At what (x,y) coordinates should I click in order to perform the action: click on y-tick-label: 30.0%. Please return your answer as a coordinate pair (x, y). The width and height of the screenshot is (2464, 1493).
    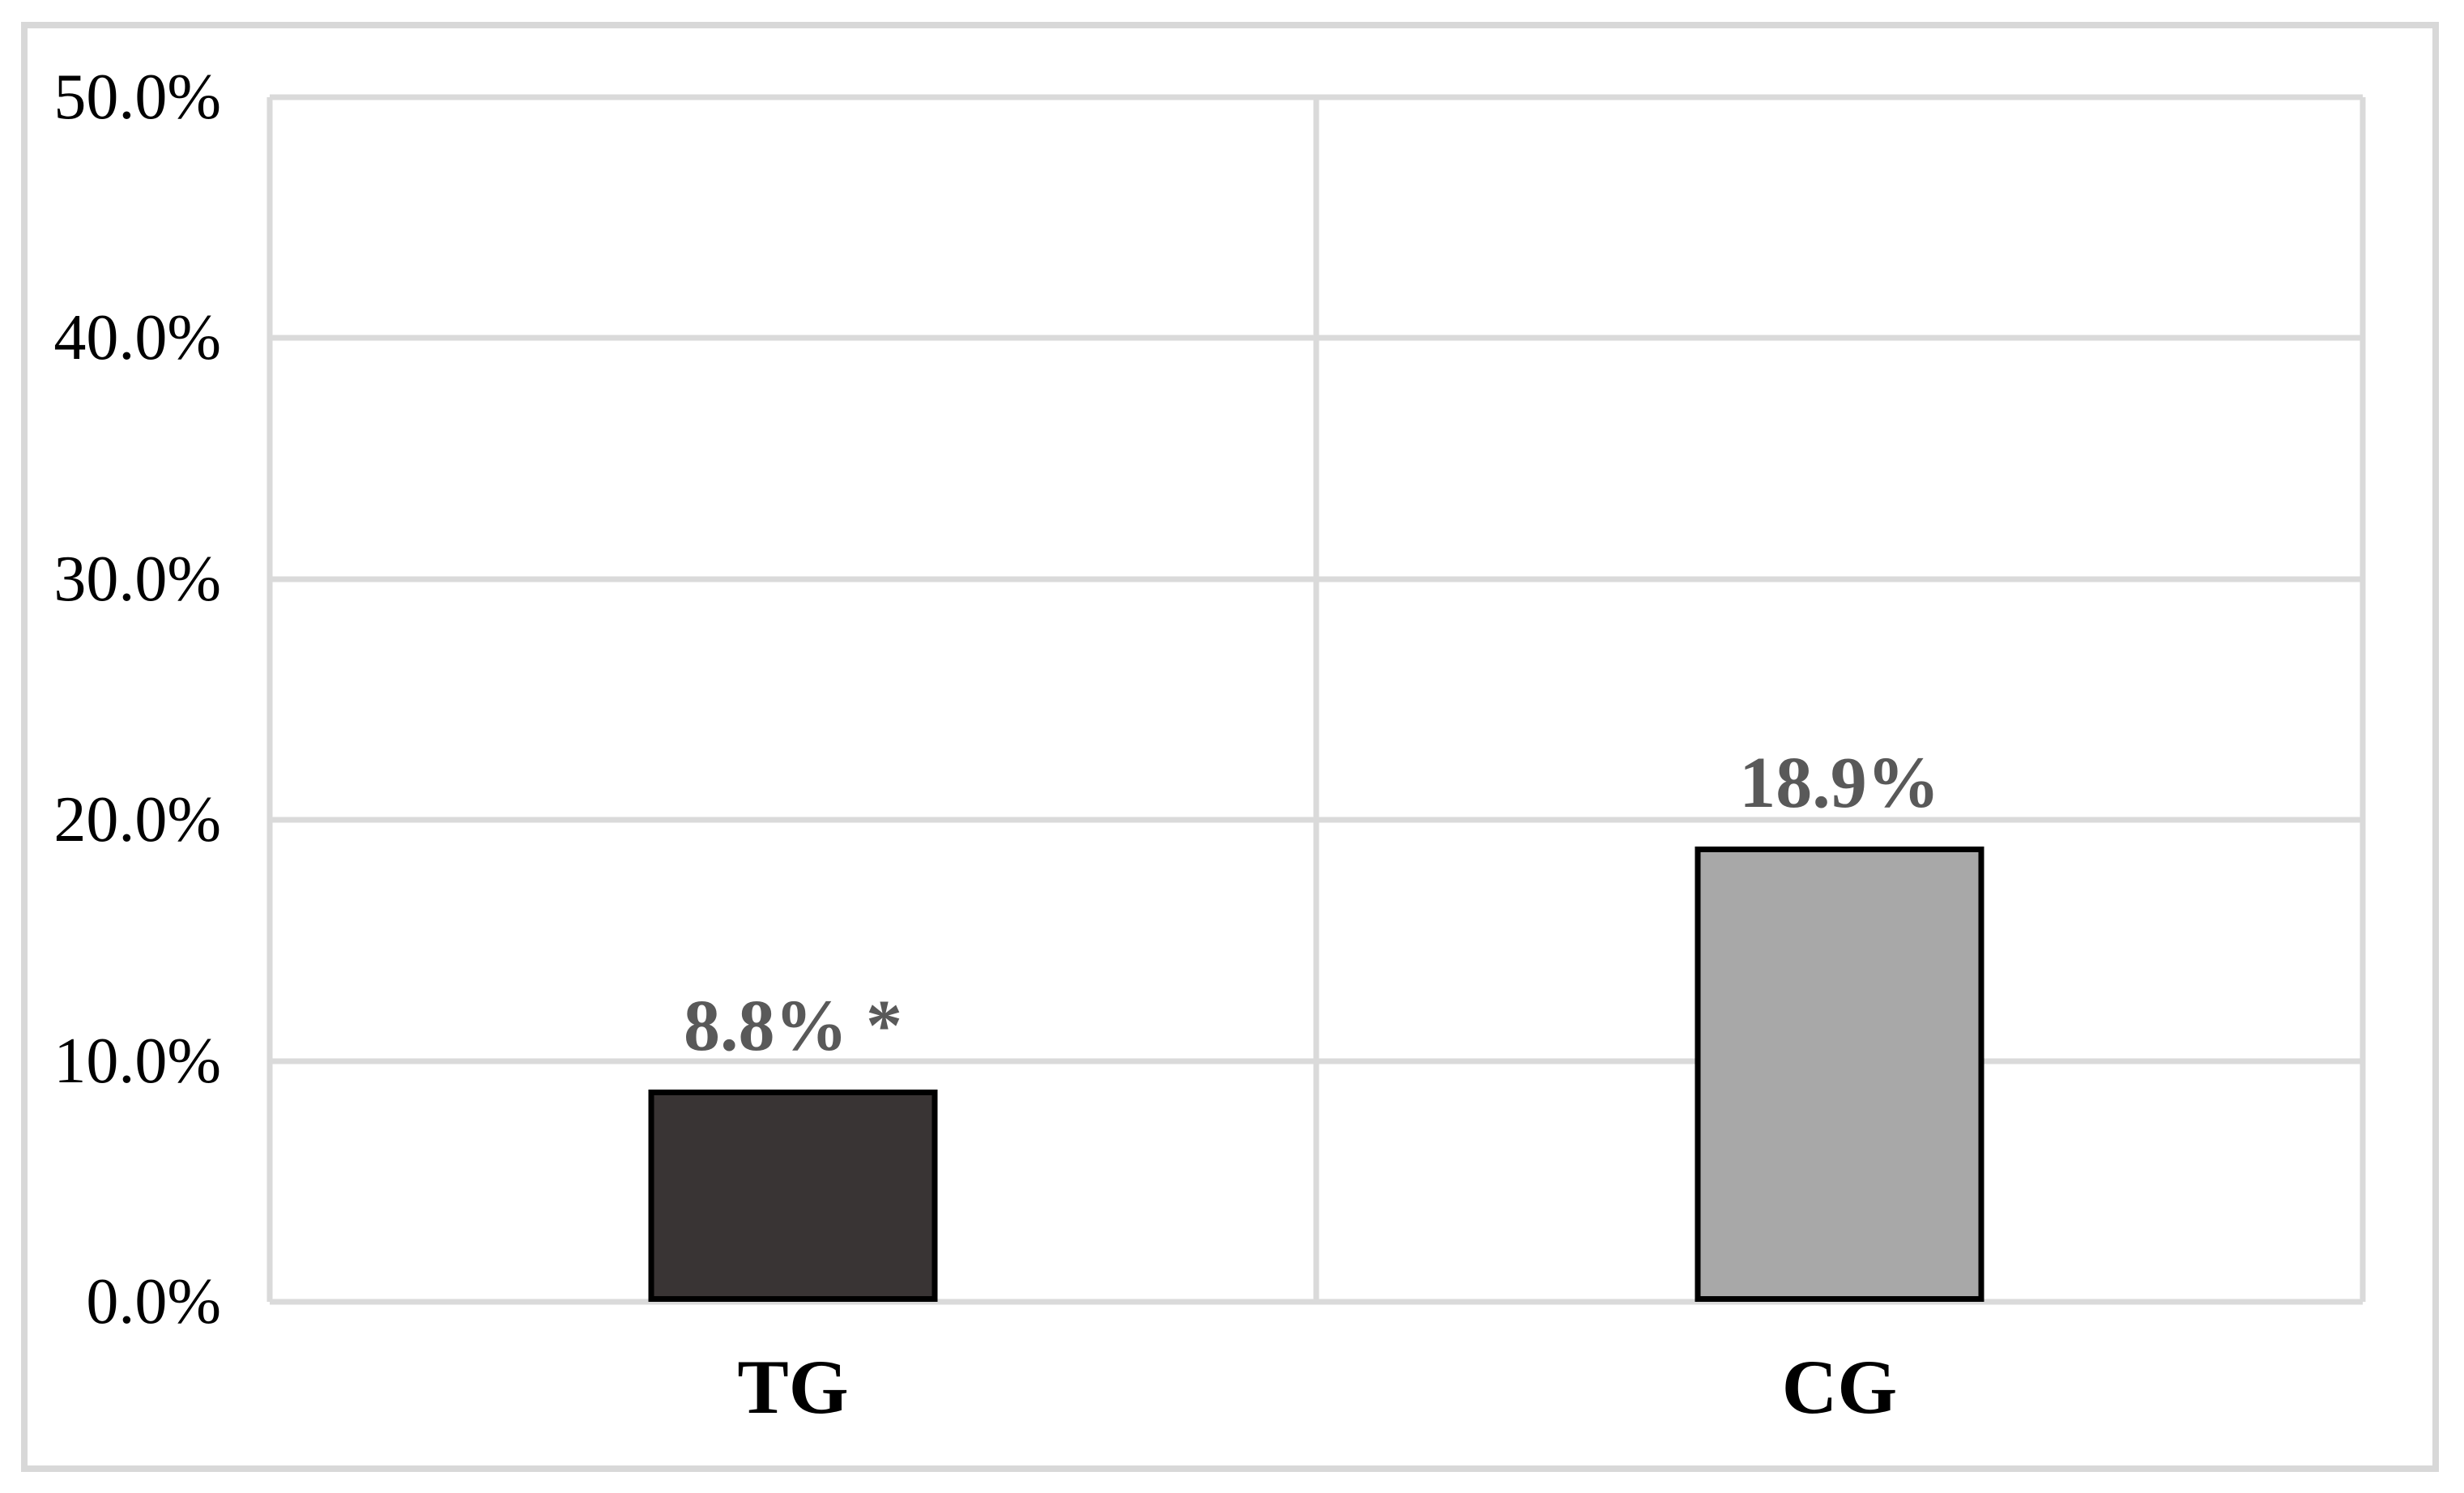
    Looking at the image, I should click on (137, 579).